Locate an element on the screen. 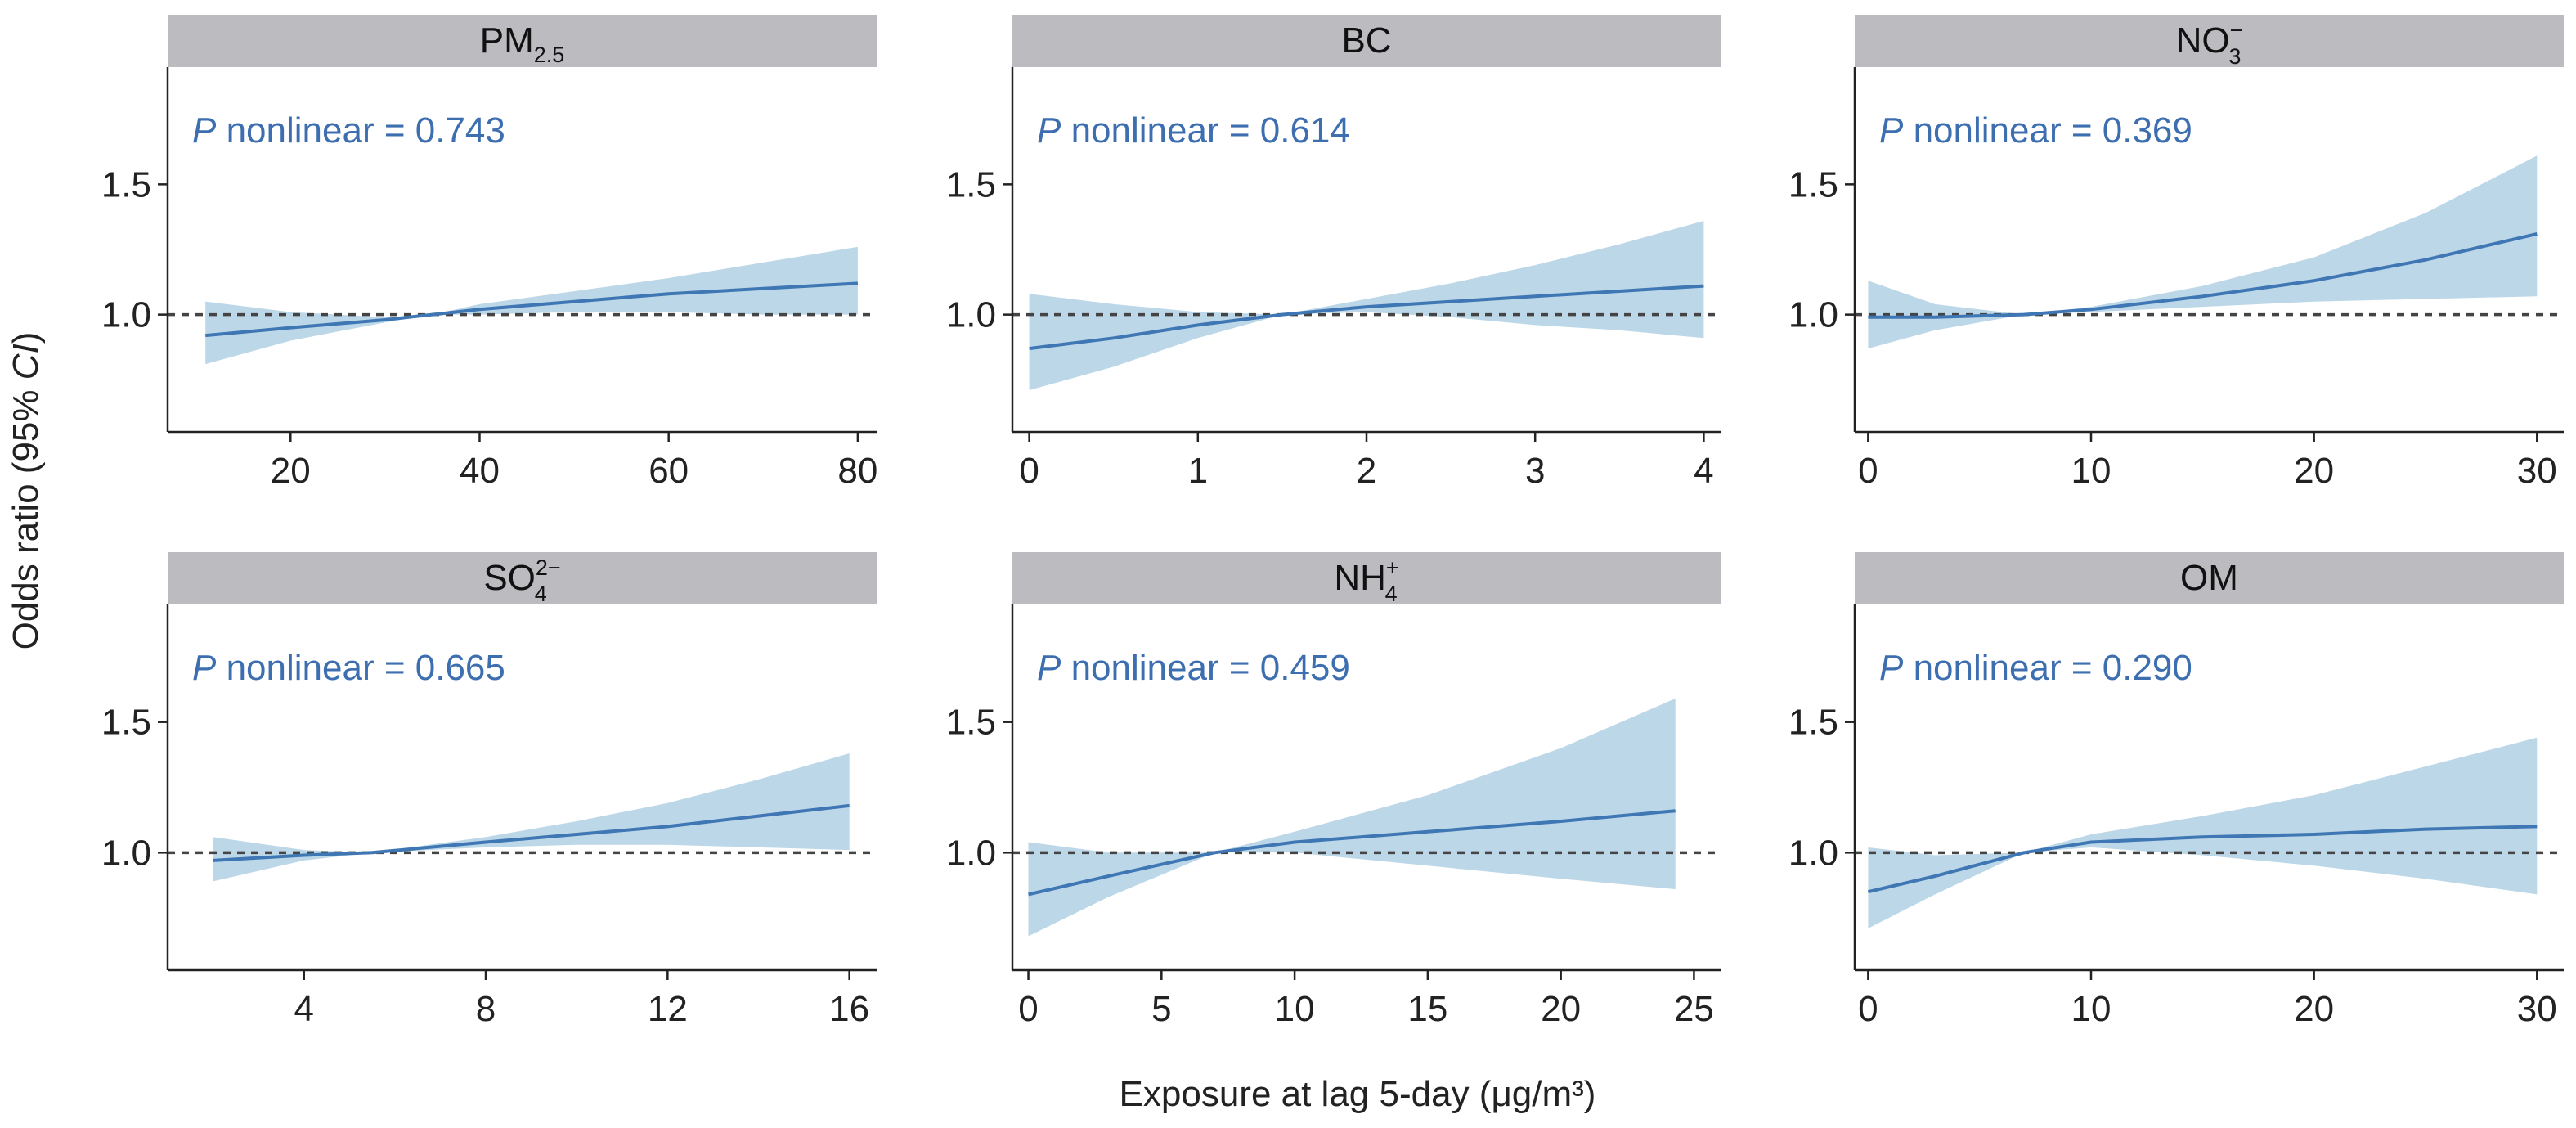 Image resolution: width=2576 pixels, height=1128 pixels. x-tick-label: 40 is located at coordinates (480, 471).